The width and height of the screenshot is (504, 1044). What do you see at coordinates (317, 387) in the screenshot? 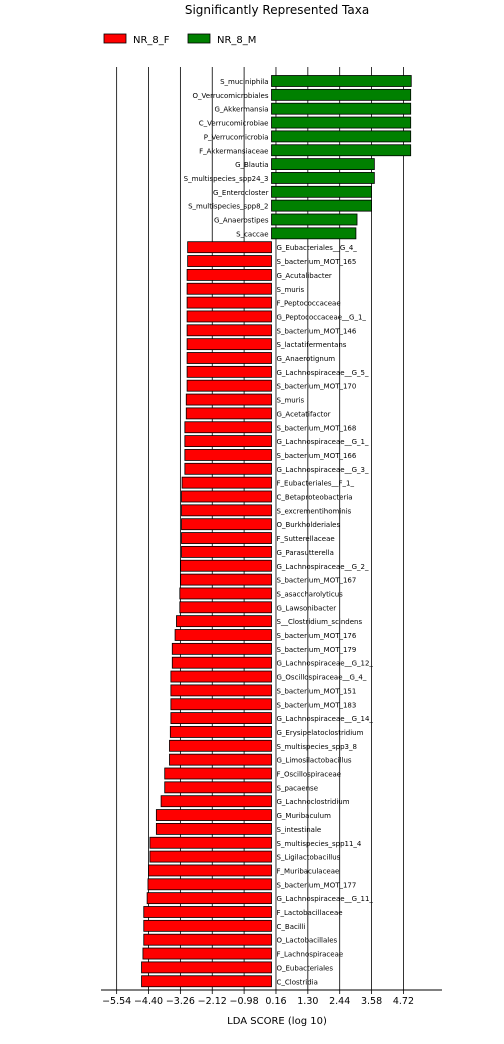
I see `bar-label: S_bacterium_MOT_170` at bounding box center [317, 387].